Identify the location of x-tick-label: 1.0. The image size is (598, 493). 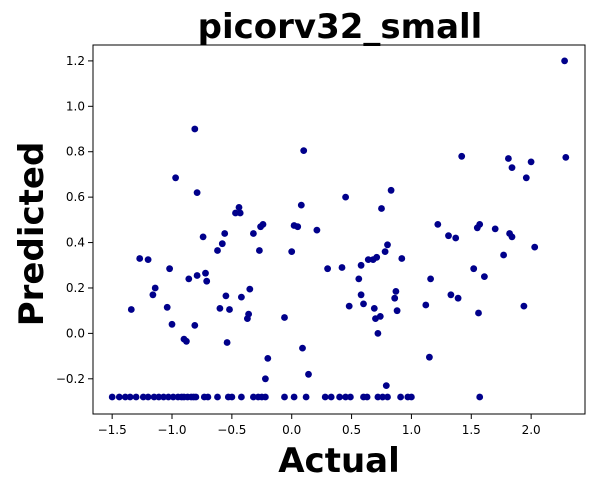
(411, 430).